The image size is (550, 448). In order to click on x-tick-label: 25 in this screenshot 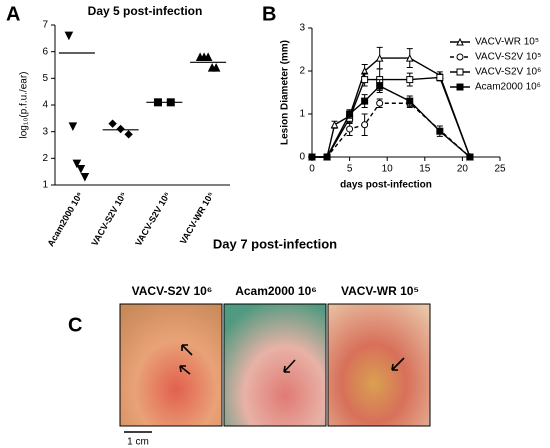, I will do `click(500, 169)`.